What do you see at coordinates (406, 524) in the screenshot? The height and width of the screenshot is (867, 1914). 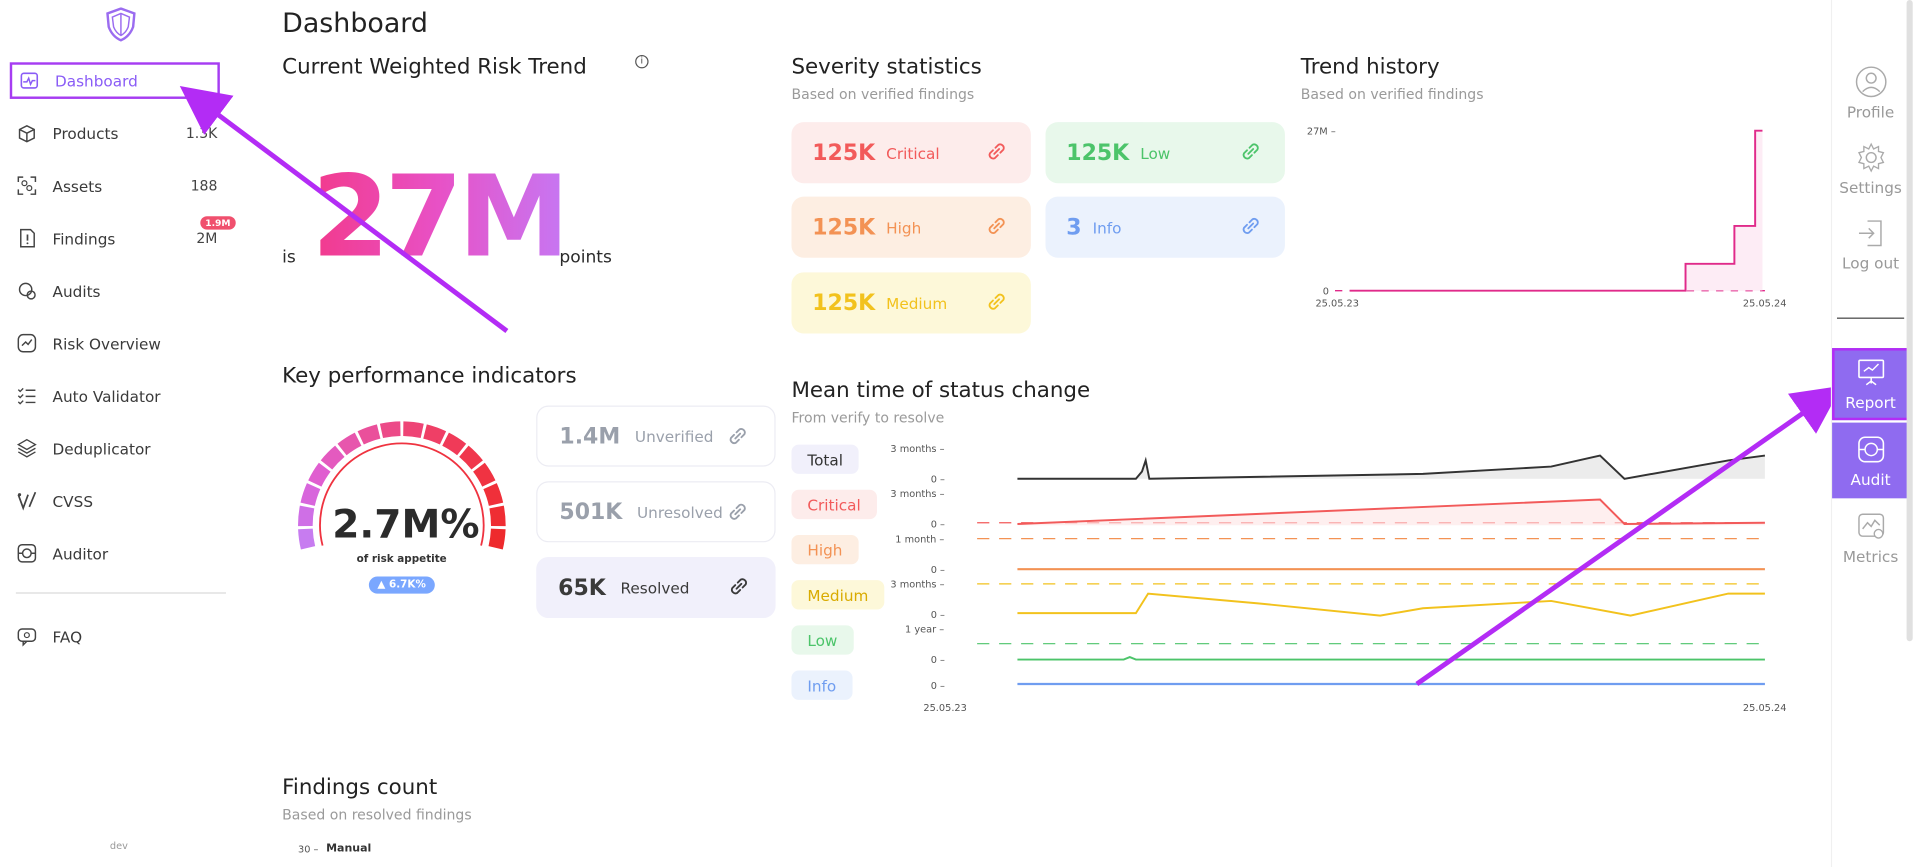 I see `gauge-value: 2.7M%` at bounding box center [406, 524].